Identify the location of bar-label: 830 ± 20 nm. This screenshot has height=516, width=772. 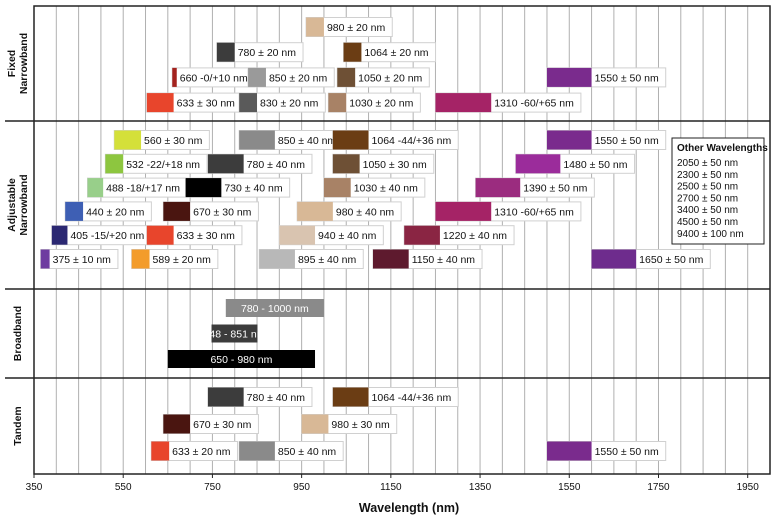
(289, 104).